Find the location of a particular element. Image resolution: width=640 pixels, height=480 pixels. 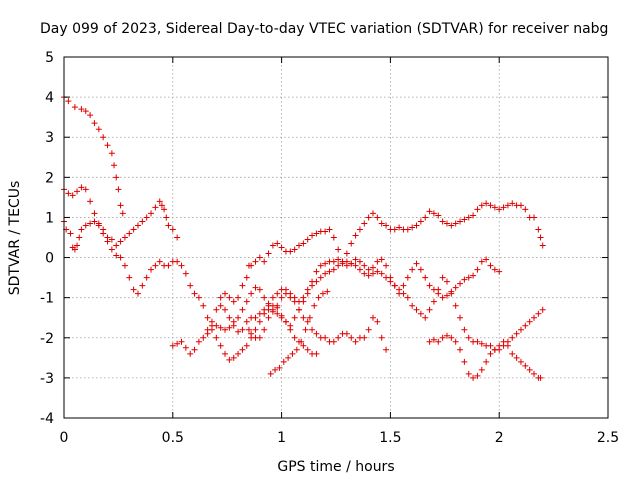

y-axis-label: SDTVAR / TECUs is located at coordinates (15, 238).